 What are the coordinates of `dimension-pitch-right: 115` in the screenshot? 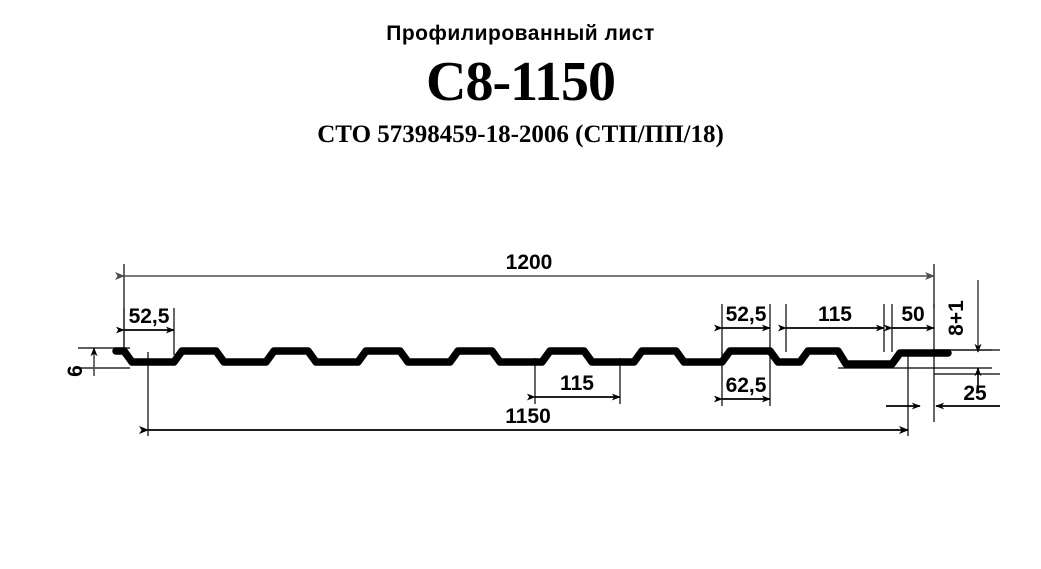 It's located at (831, 317).